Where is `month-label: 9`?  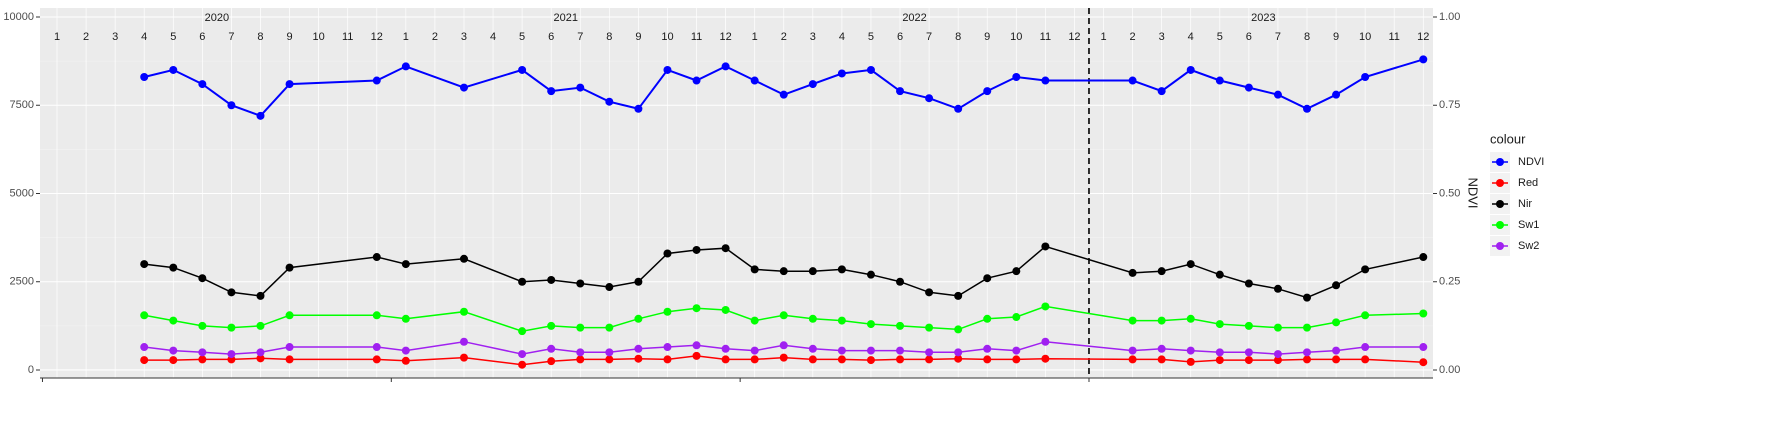 month-label: 9 is located at coordinates (289, 37).